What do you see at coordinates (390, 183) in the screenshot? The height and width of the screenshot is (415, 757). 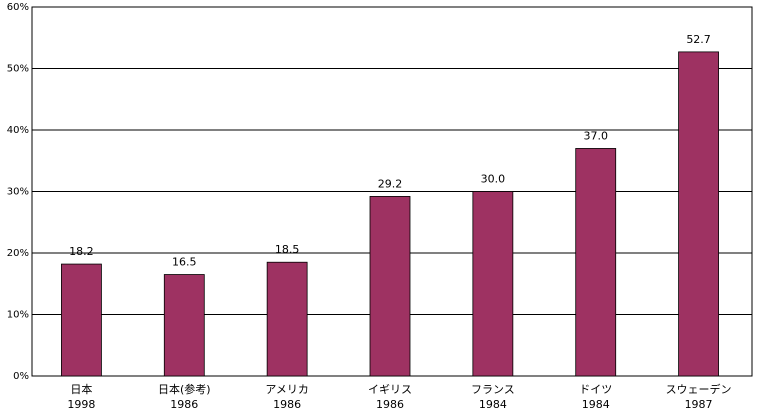 I see `value-label: 29.2` at bounding box center [390, 183].